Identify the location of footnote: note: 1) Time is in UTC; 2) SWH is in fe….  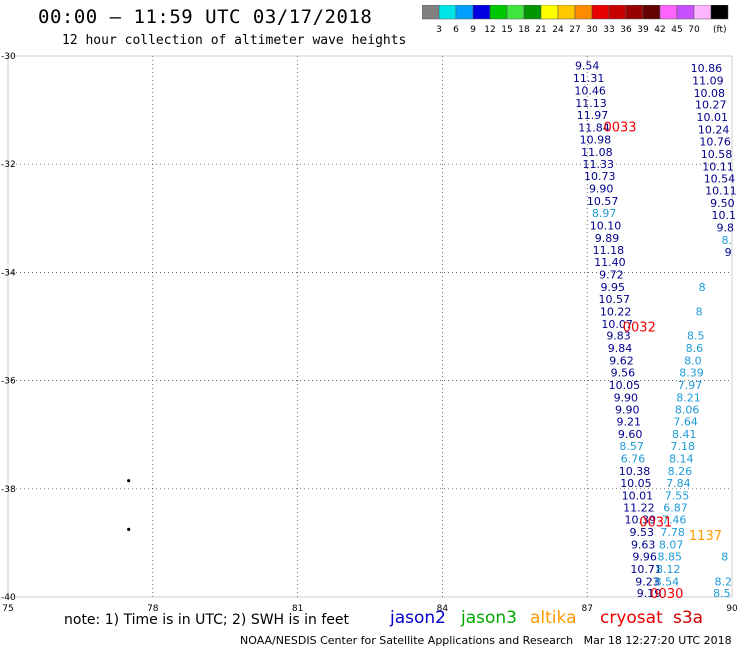
(207, 620).